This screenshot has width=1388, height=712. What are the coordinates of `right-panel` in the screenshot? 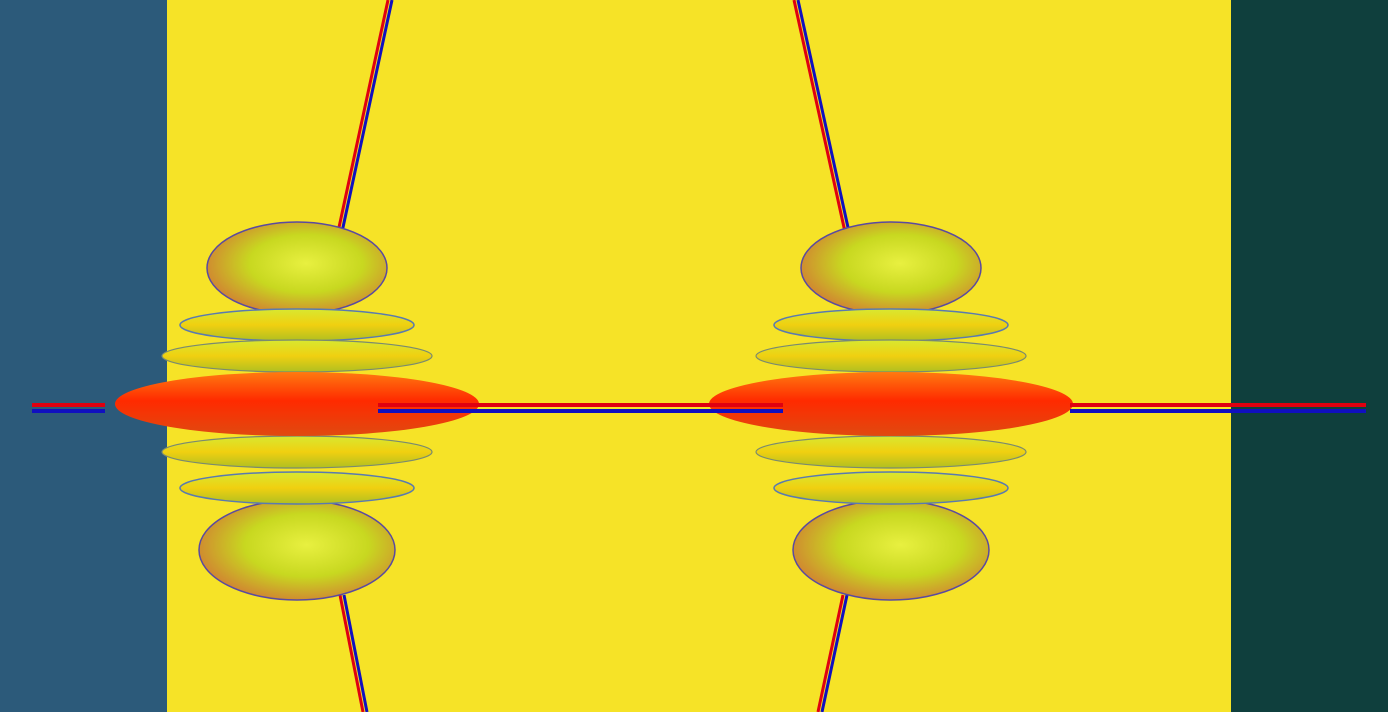 It's located at (1309, 356).